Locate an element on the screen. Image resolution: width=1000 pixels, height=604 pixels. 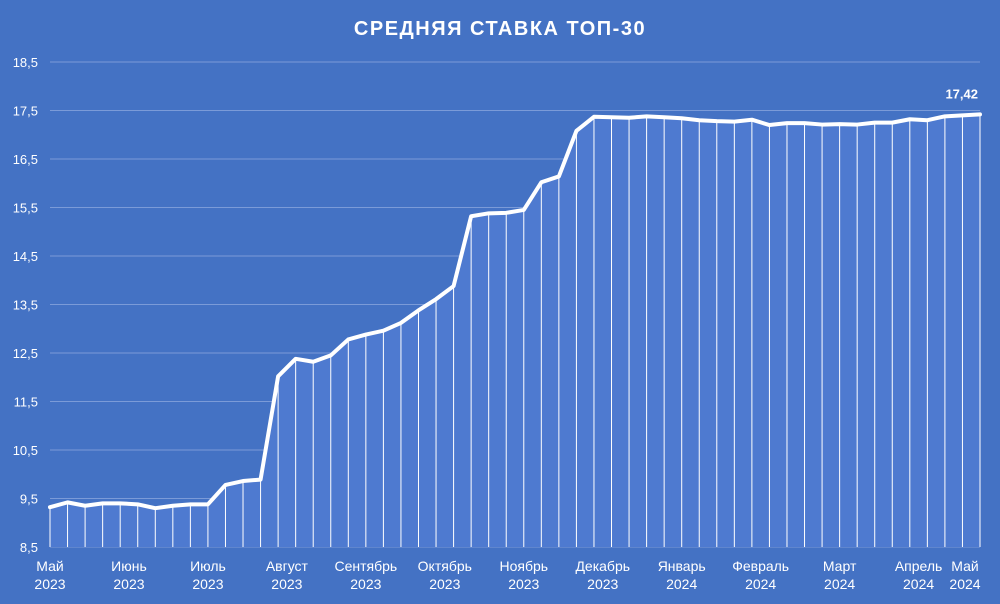
chart-title: СРЕДНЯЯ СТАВКА ТОП-30 is located at coordinates (500, 29).